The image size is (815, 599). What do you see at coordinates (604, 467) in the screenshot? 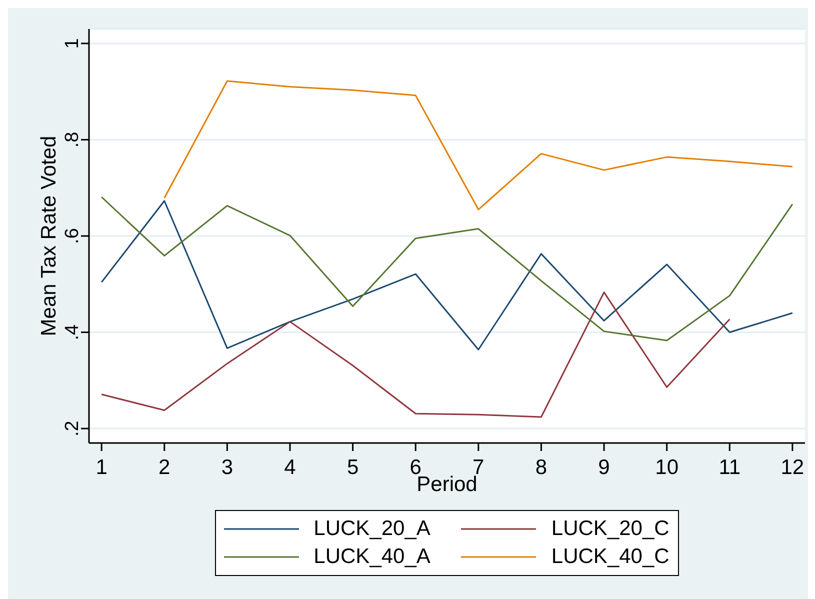
I see `x-tick-label: 9` at bounding box center [604, 467].